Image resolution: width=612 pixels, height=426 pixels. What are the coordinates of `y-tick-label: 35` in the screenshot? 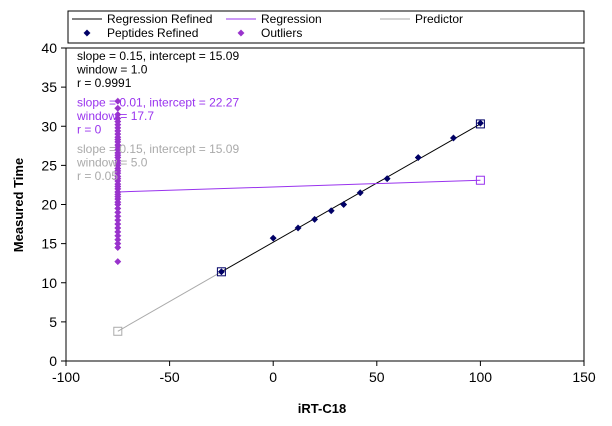 It's located at (49, 87).